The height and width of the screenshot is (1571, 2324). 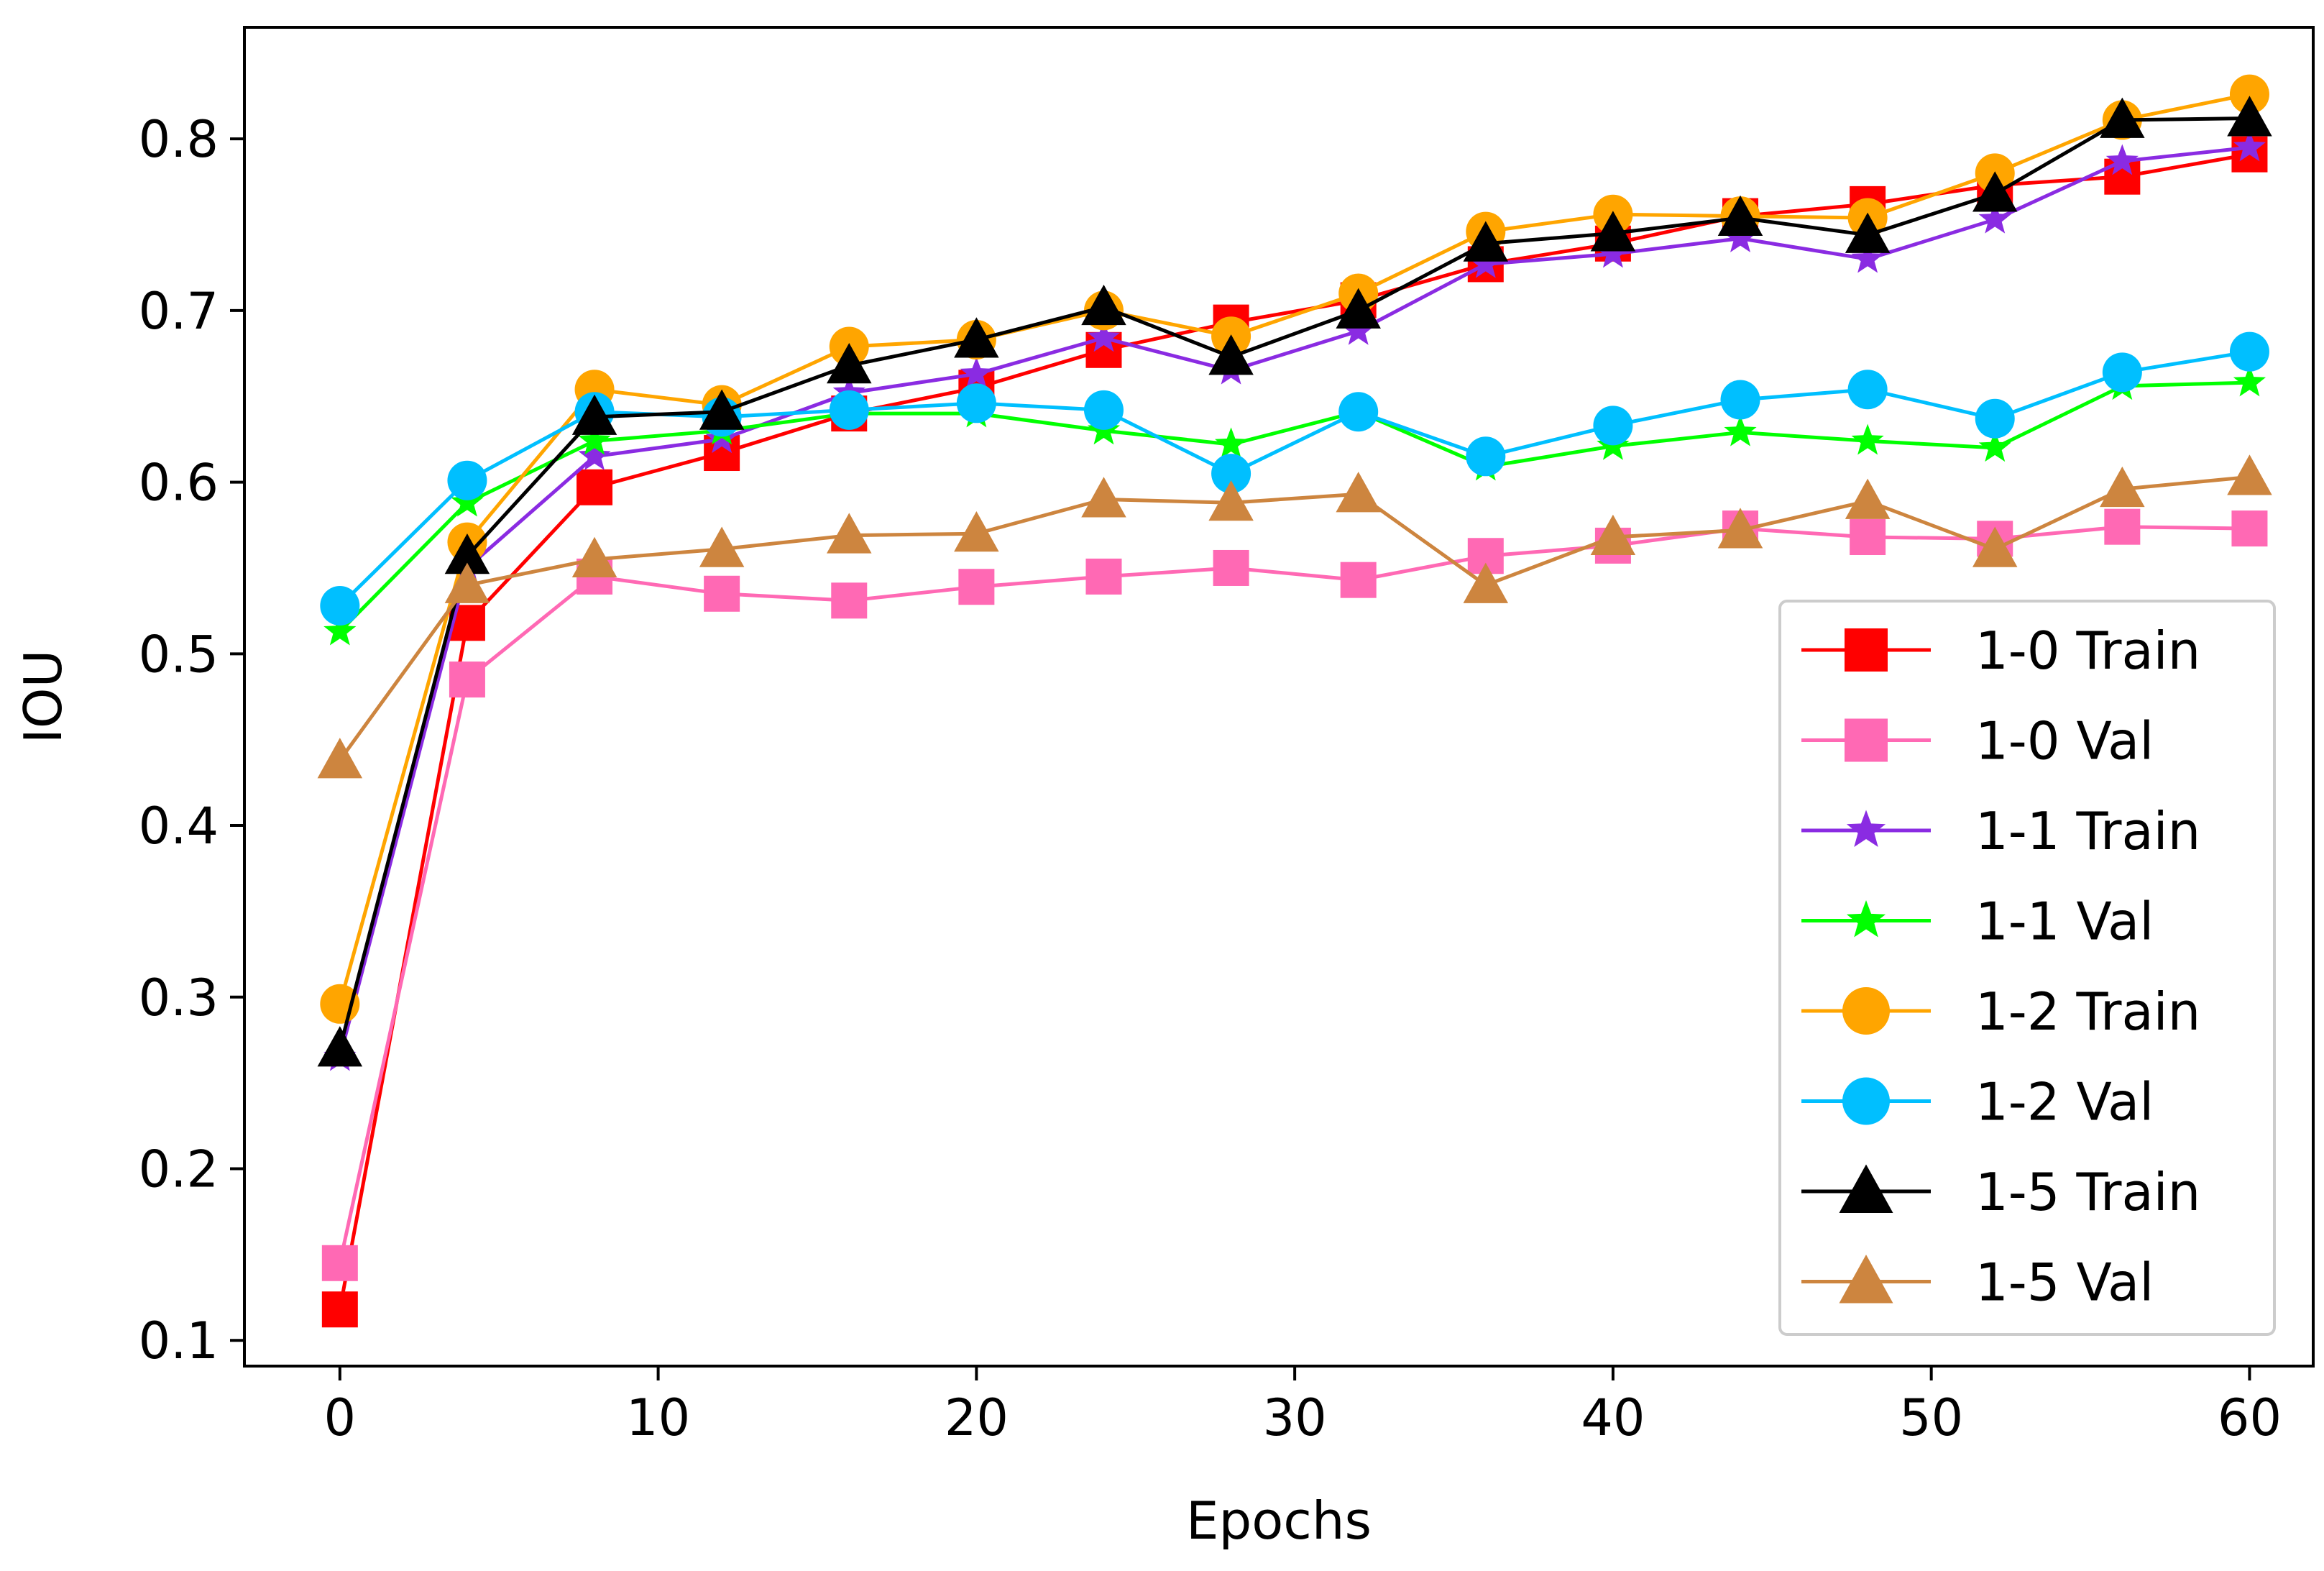 What do you see at coordinates (2088, 1192) in the screenshot?
I see `legend-label: 1-5 Train` at bounding box center [2088, 1192].